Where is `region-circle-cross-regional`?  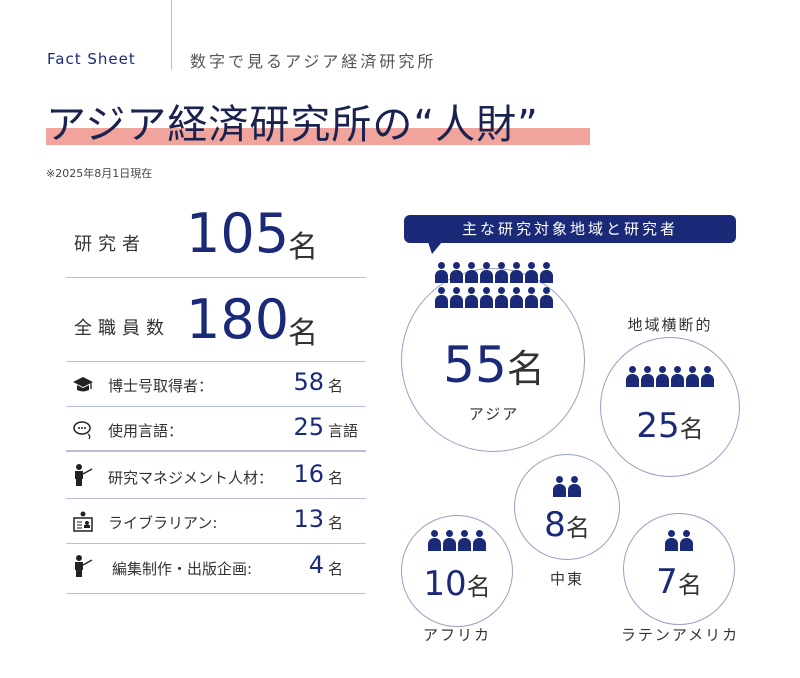
region-circle-cross-regional is located at coordinates (670, 407).